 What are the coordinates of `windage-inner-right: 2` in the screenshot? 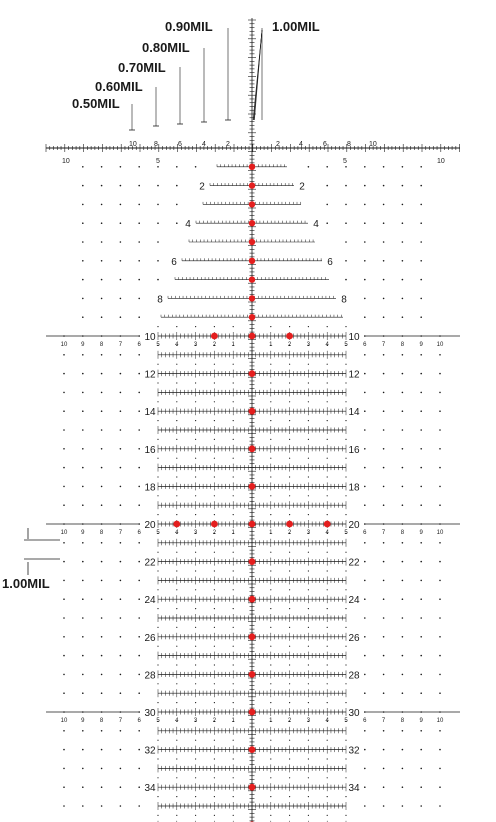 It's located at (290, 533).